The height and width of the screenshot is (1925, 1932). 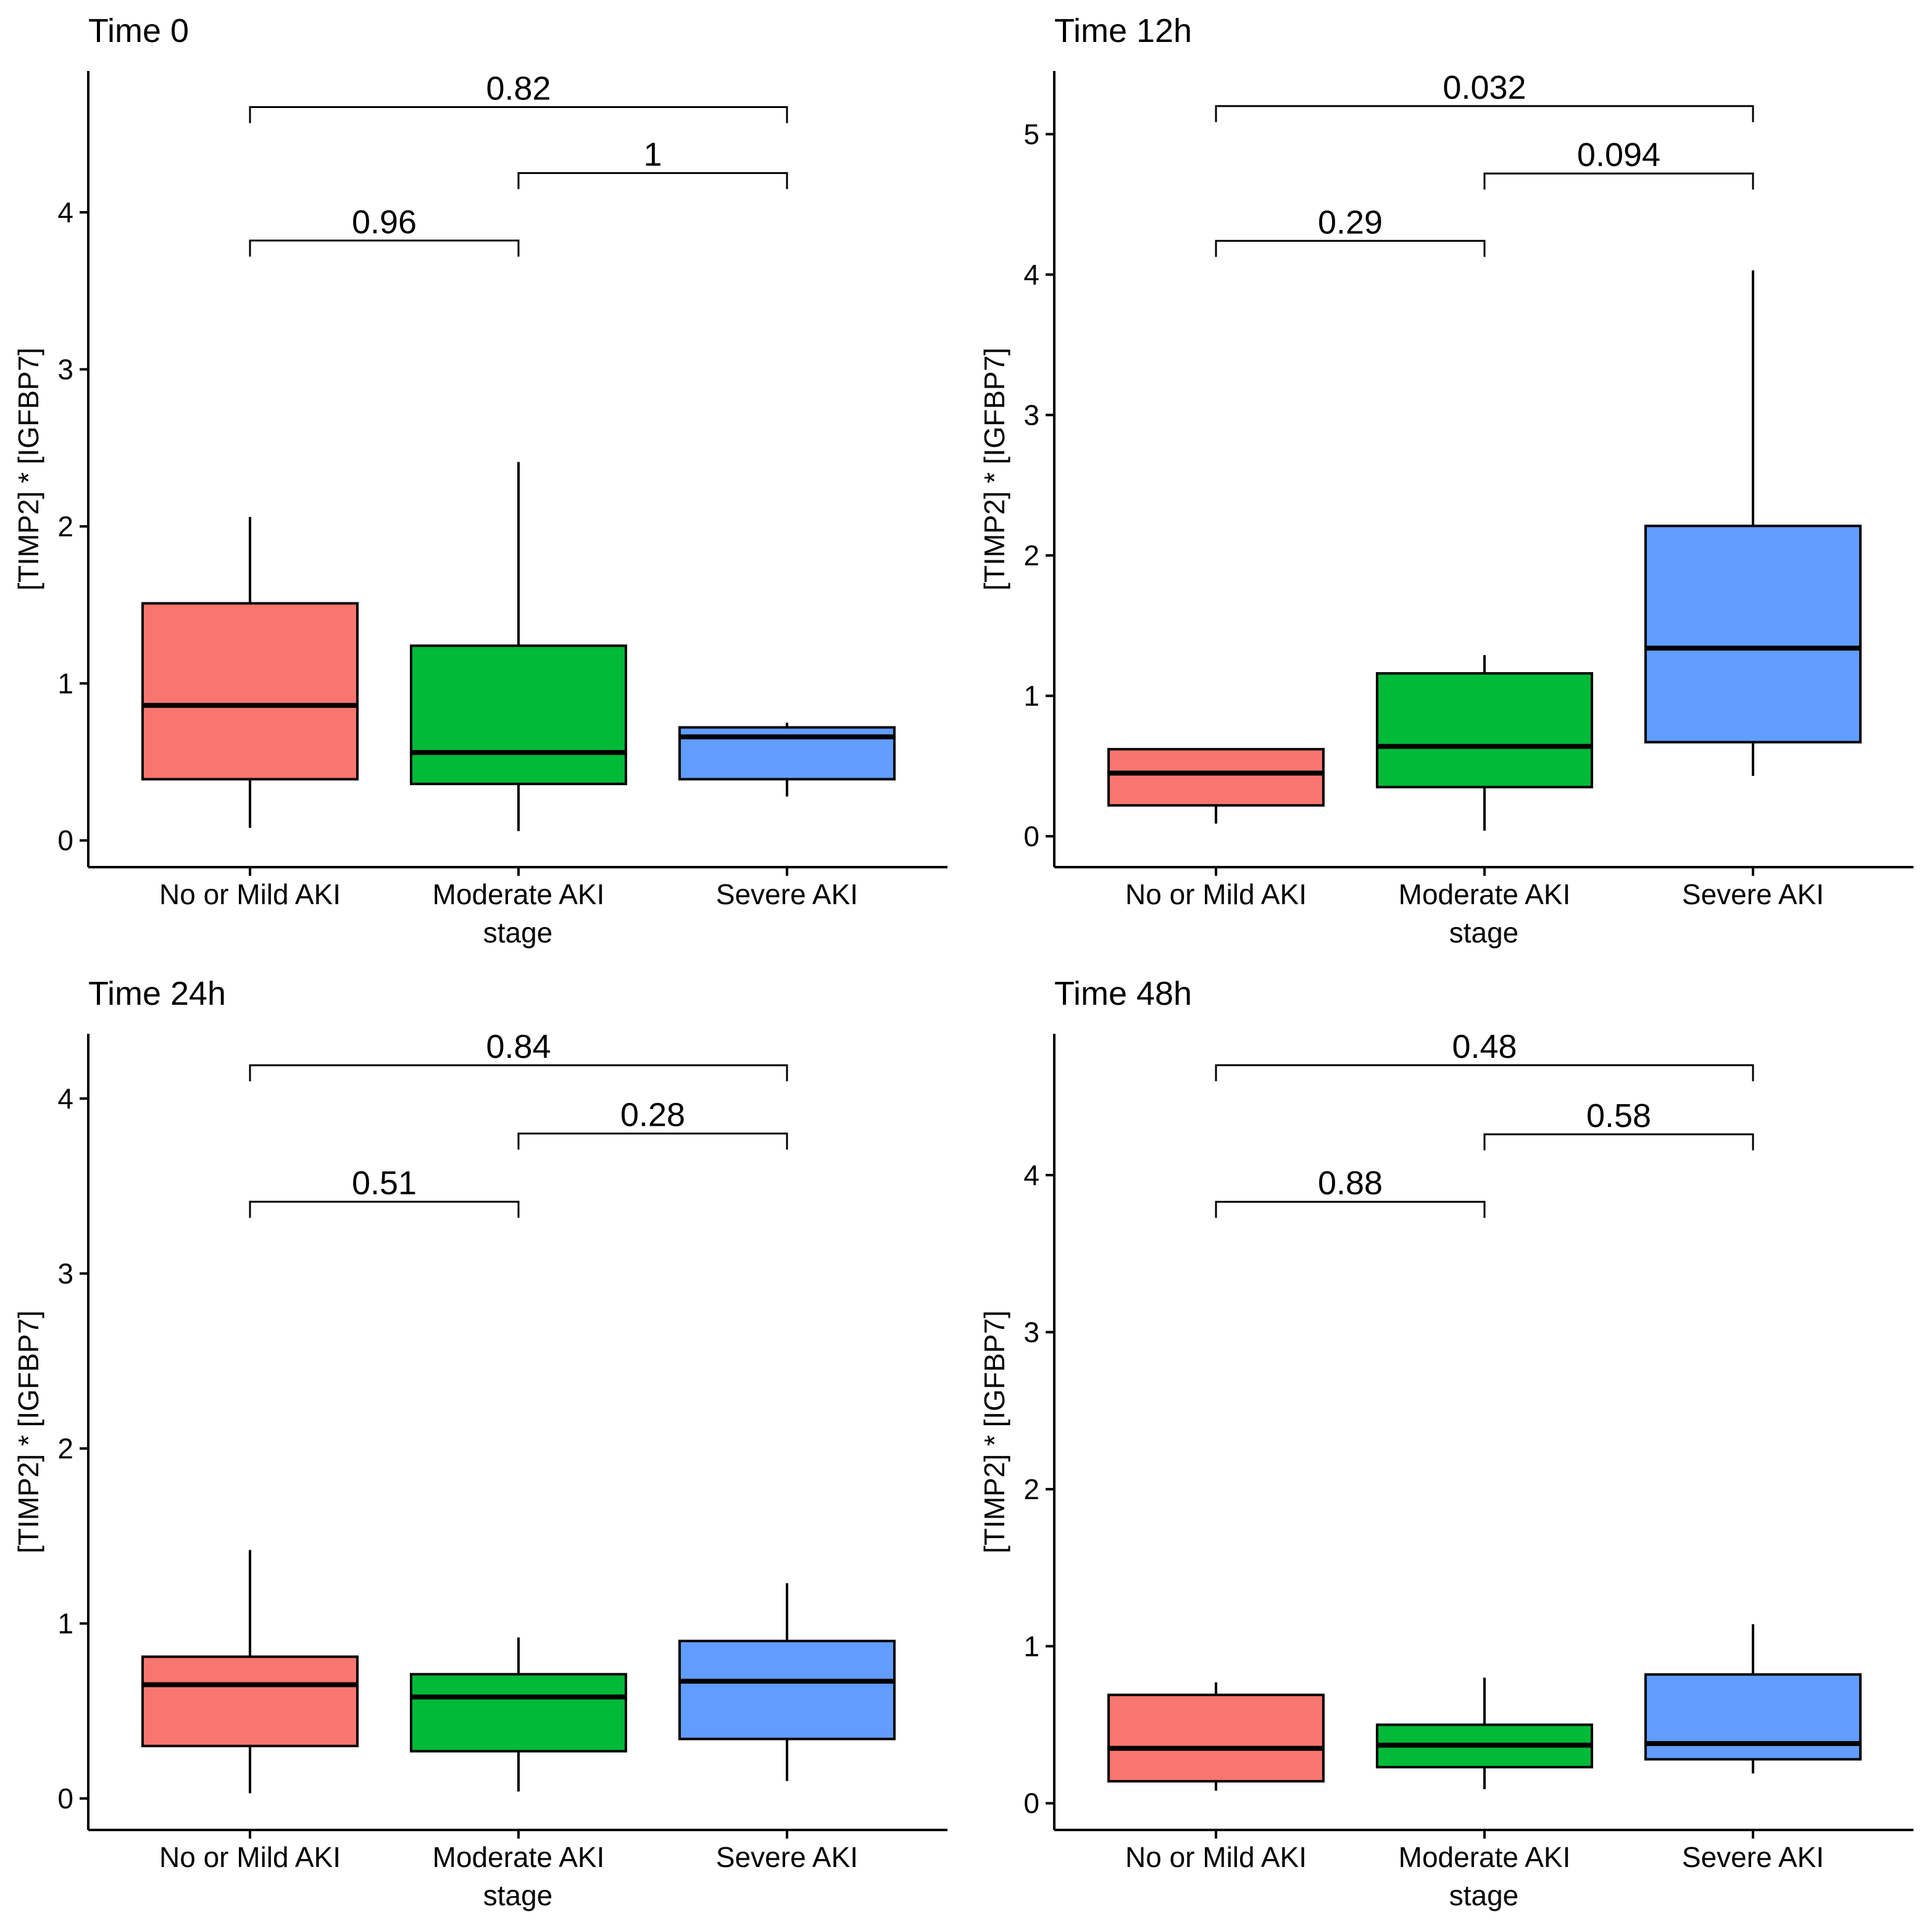 I want to click on panel-title: Time 48h, so click(x=1123, y=993).